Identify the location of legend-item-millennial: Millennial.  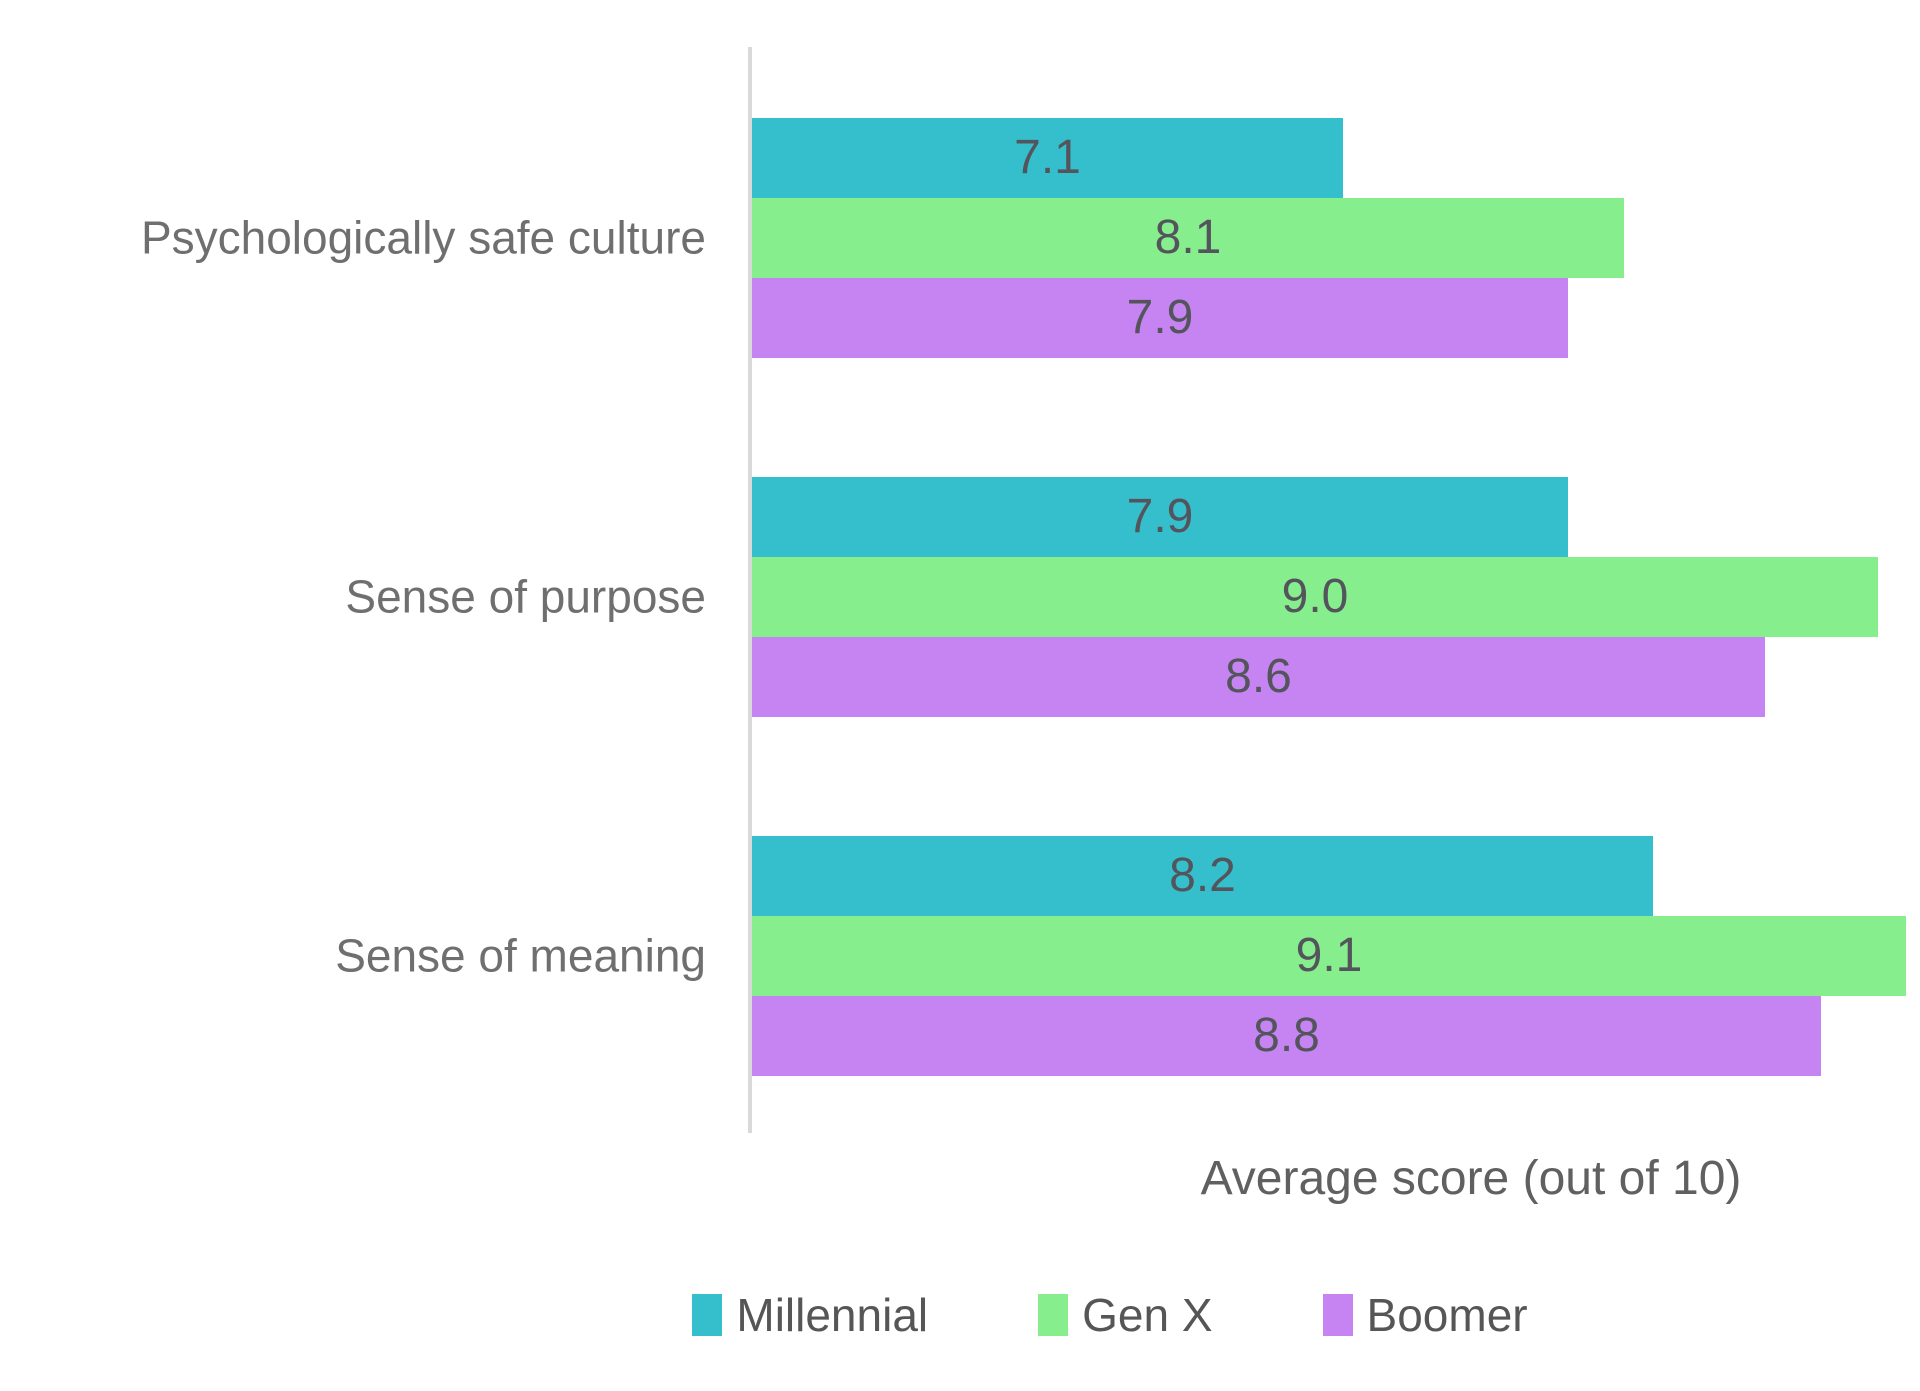
(810, 1315).